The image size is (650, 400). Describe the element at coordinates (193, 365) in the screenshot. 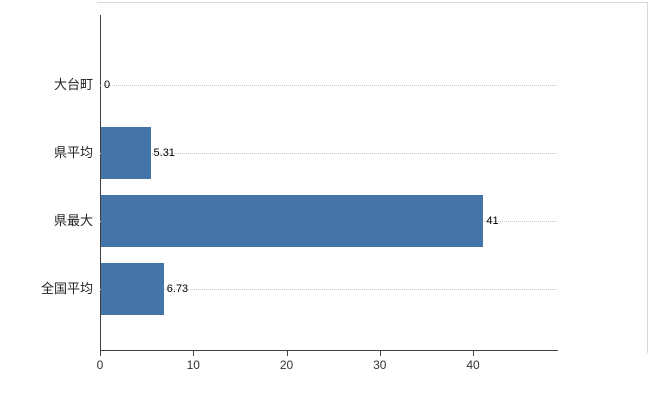

I see `x-tick-label: 10` at that location.